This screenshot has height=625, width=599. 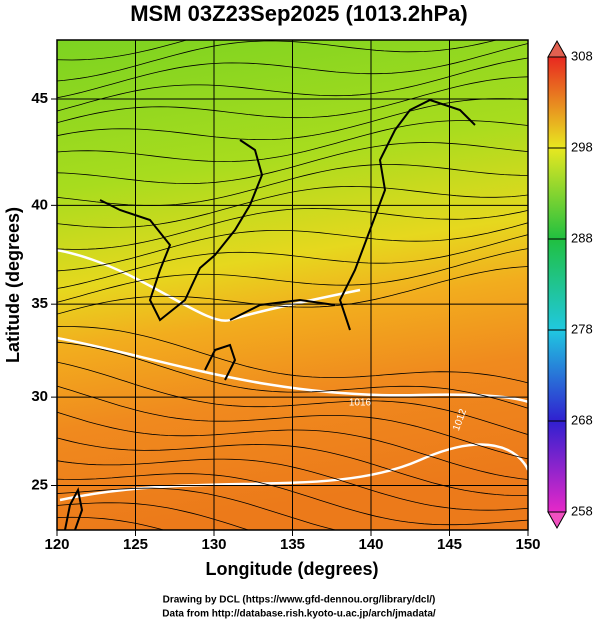 What do you see at coordinates (13, 285) in the screenshot?
I see `y-axis-label: Latitude (degrees)` at bounding box center [13, 285].